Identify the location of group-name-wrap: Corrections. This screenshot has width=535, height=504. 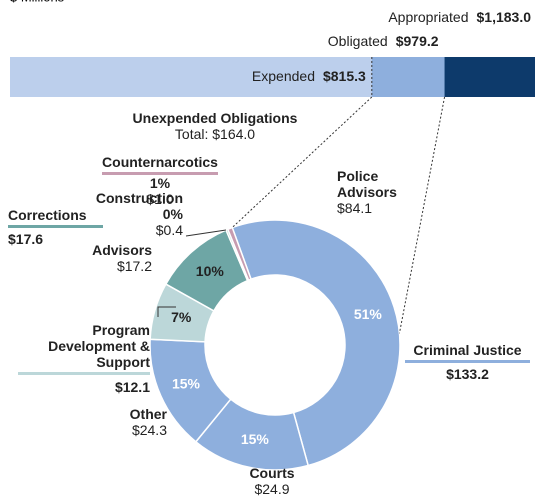
(55, 217).